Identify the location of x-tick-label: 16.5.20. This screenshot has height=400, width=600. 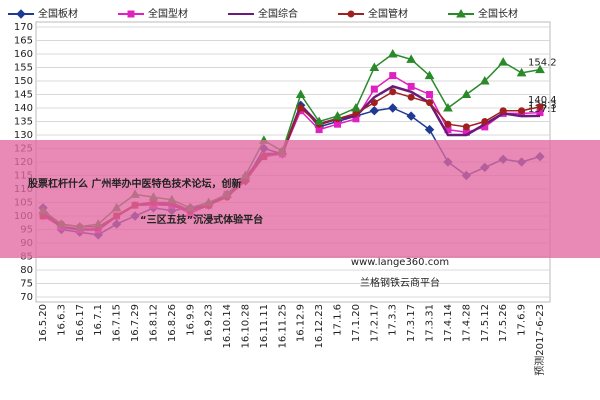
(43, 323).